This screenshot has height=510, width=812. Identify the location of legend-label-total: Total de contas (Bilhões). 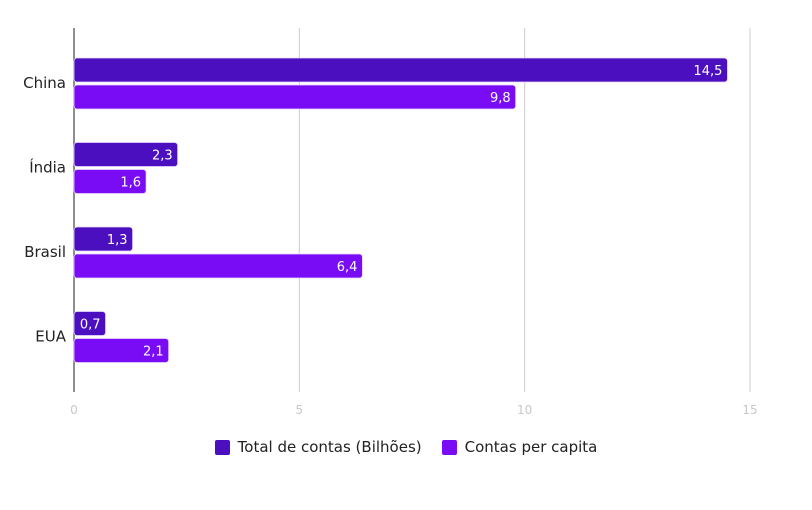
(329, 447).